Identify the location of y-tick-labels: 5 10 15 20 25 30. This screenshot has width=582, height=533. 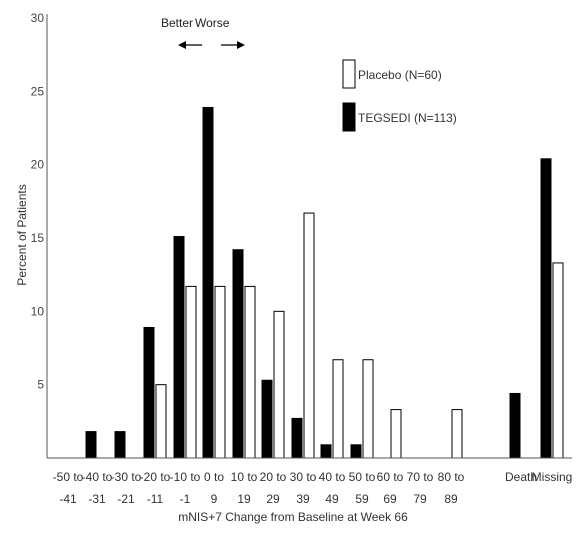
(38, 201).